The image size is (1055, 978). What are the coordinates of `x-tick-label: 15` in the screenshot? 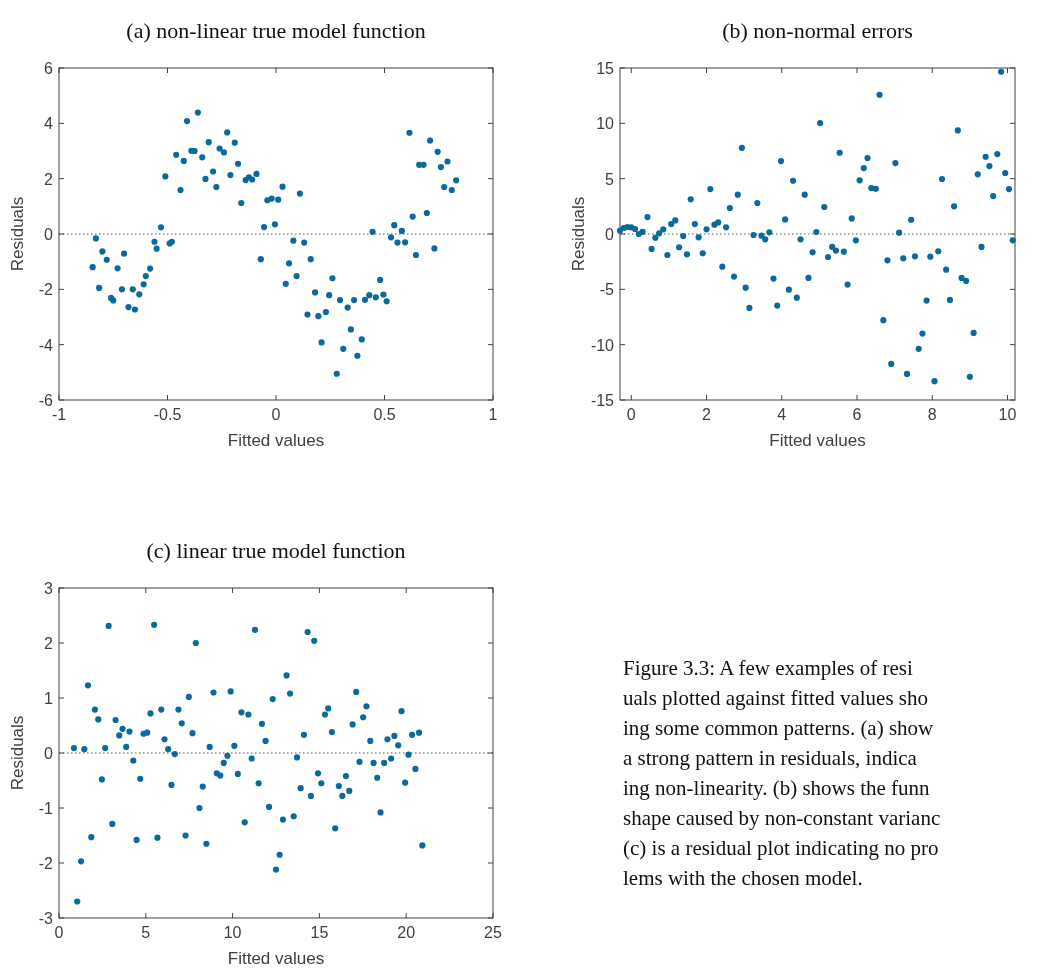 It's located at (319, 932).